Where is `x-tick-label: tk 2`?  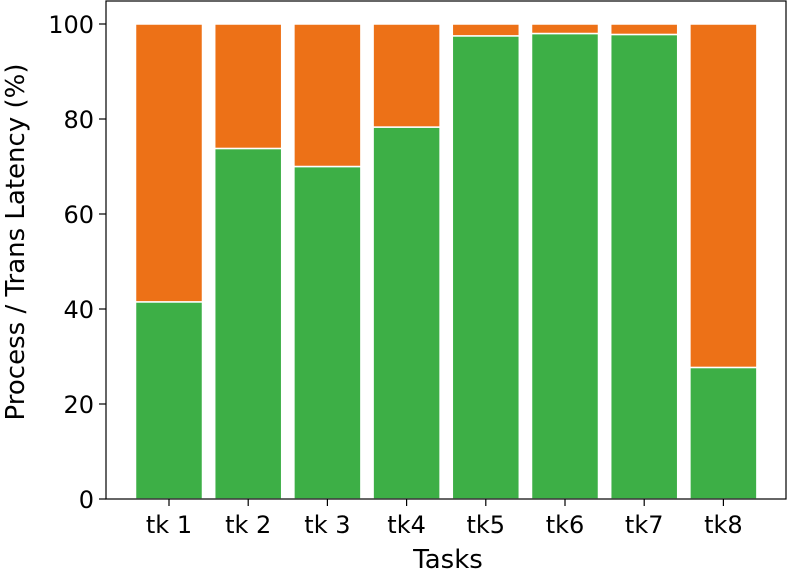 x-tick-label: tk 2 is located at coordinates (248, 525).